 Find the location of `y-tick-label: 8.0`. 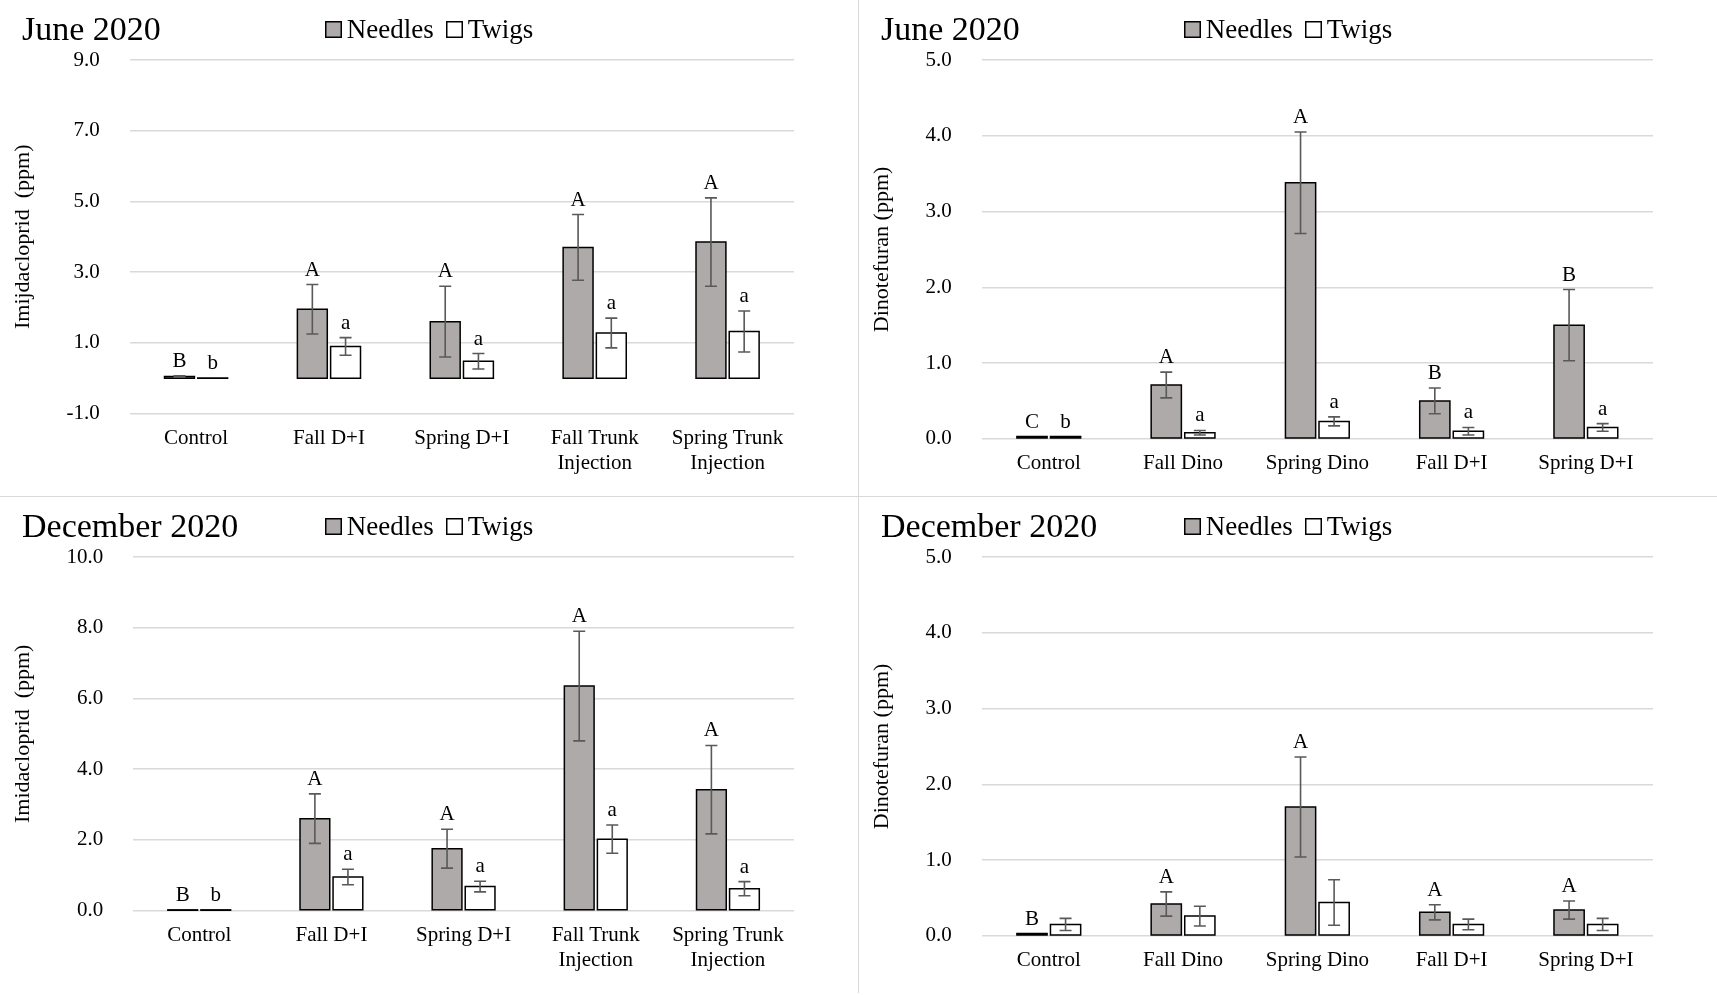

y-tick-label: 8.0 is located at coordinates (90, 626).